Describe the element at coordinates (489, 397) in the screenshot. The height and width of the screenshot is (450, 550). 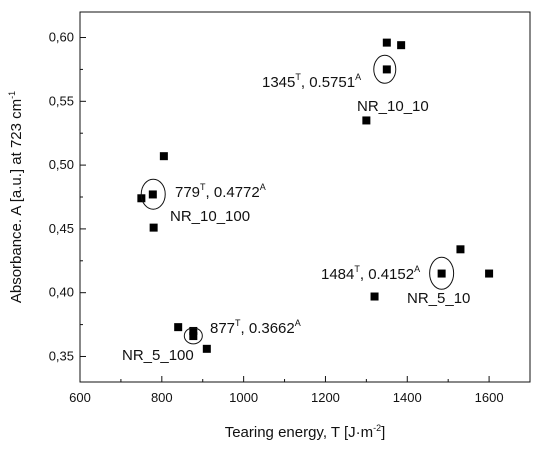
I see `x-tick-label: 1600` at that location.